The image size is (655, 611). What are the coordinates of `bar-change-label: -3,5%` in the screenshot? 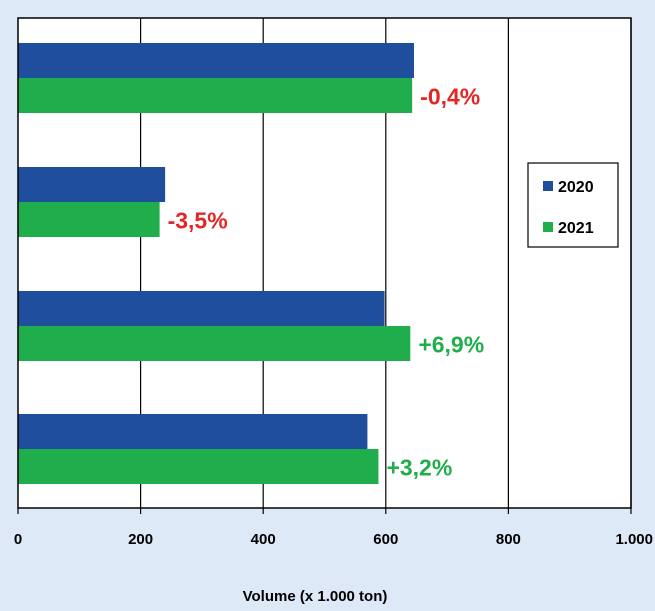 It's located at (198, 221).